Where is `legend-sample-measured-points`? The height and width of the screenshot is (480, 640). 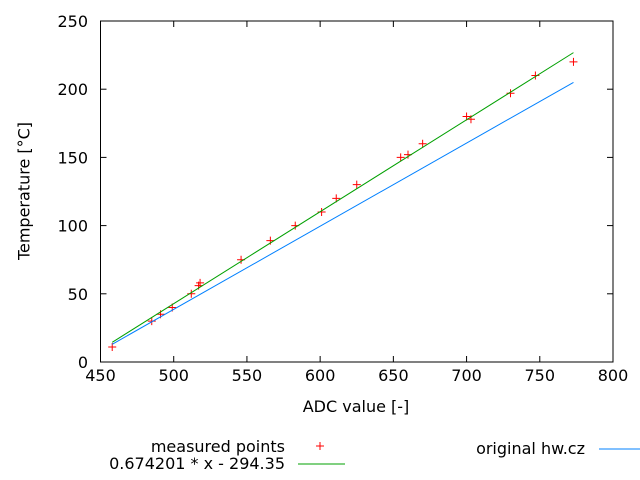
legend-sample-measured-points is located at coordinates (320, 446).